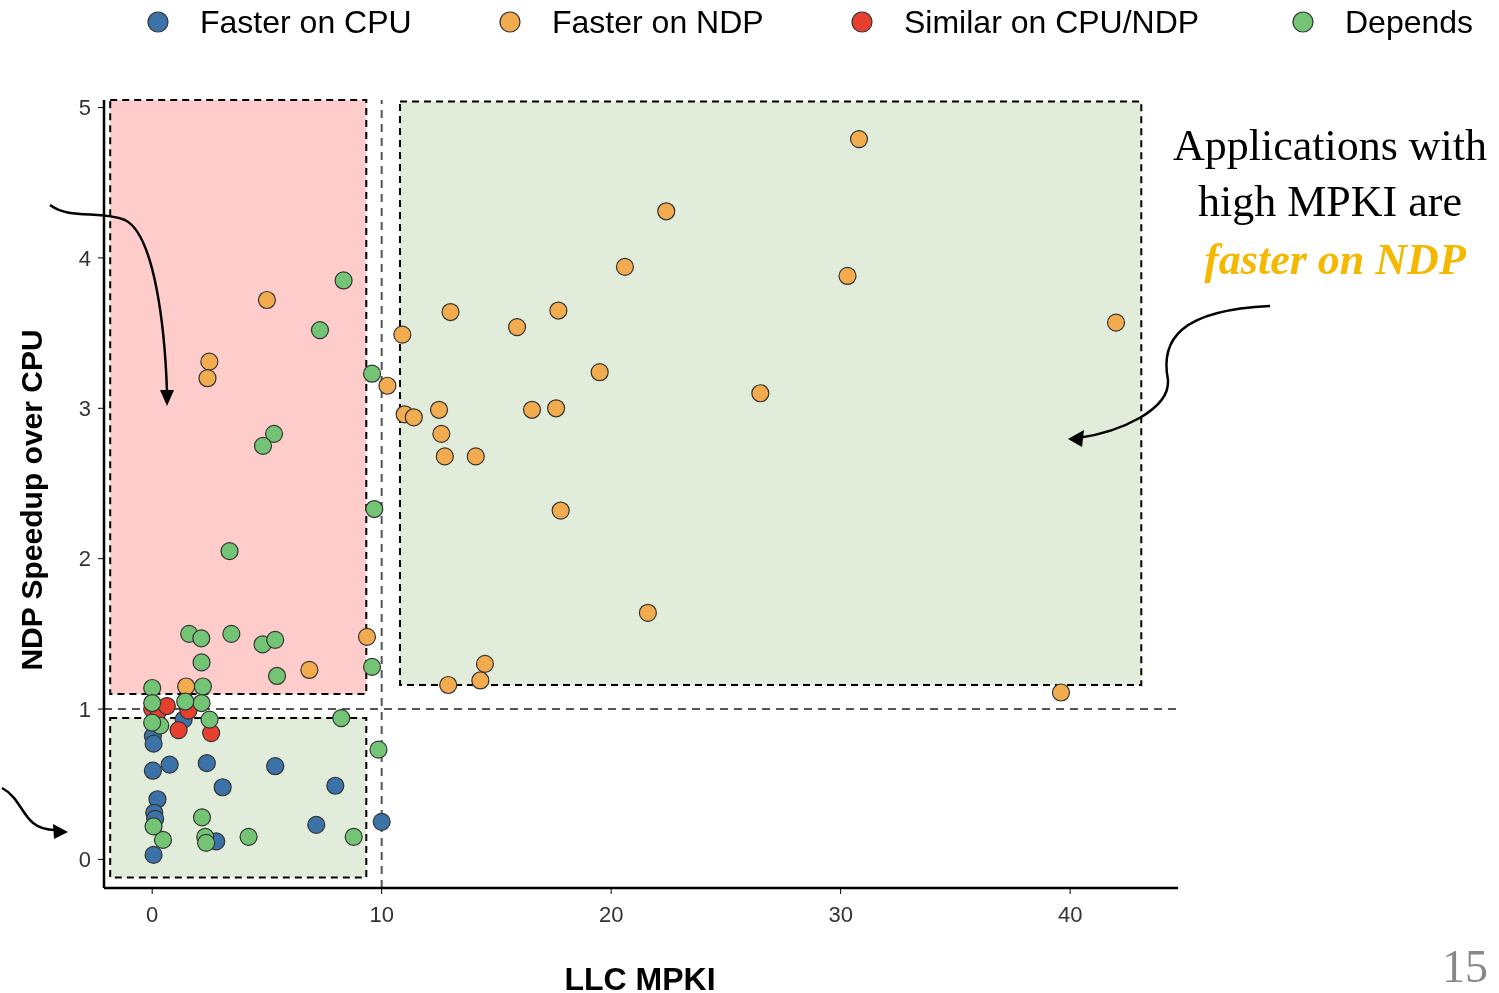 This screenshot has height=993, width=1499. Describe the element at coordinates (381, 914) in the screenshot. I see `x-tick-label: 10` at that location.